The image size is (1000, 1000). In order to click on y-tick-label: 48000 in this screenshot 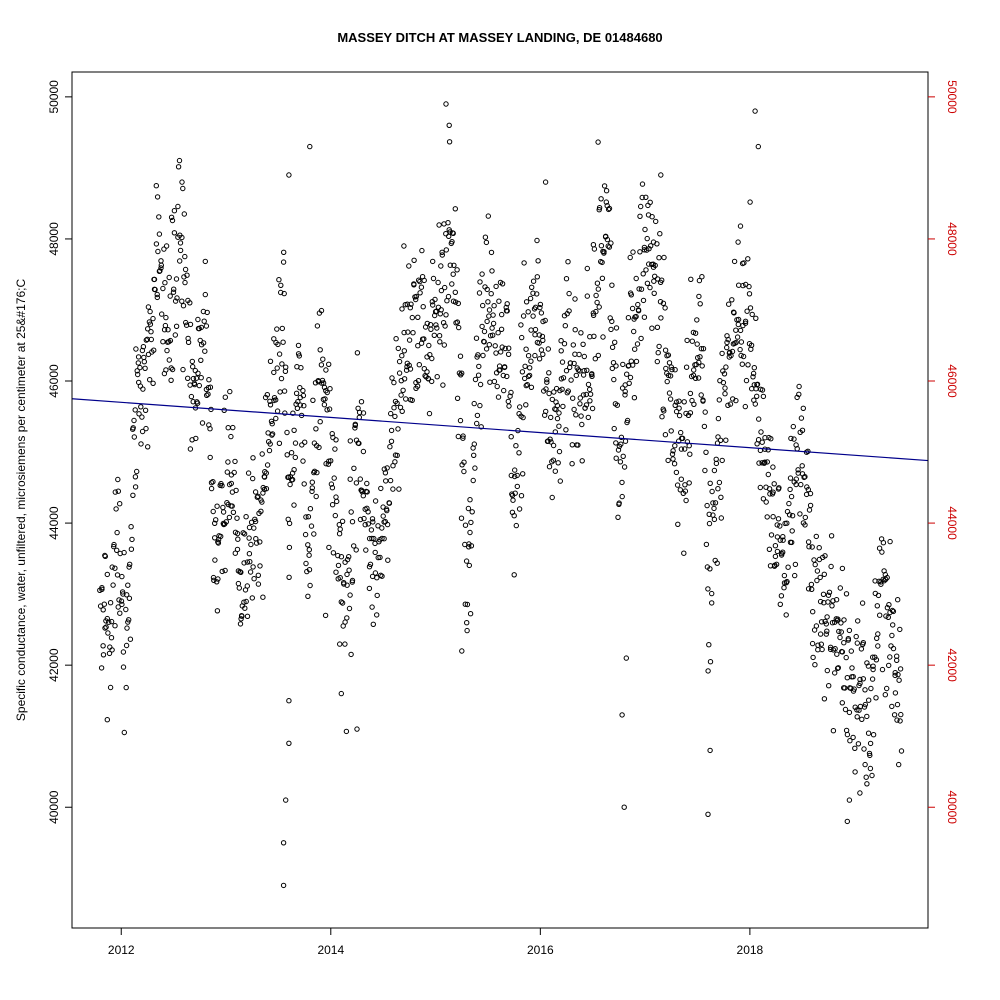, I will do `click(54, 239)`.